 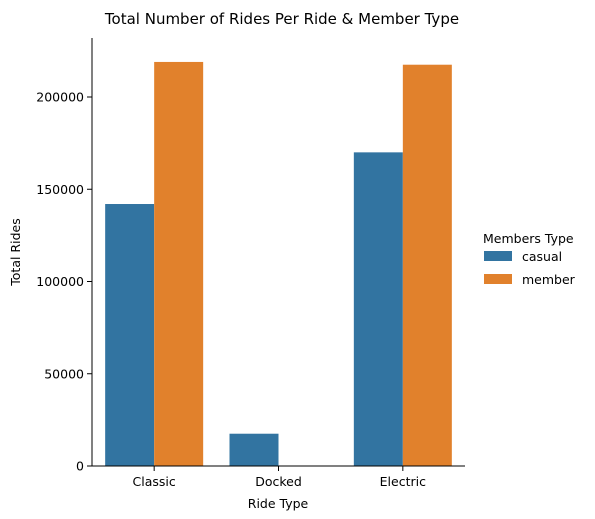 What do you see at coordinates (130, 335) in the screenshot?
I see `bar-casual-classic` at bounding box center [130, 335].